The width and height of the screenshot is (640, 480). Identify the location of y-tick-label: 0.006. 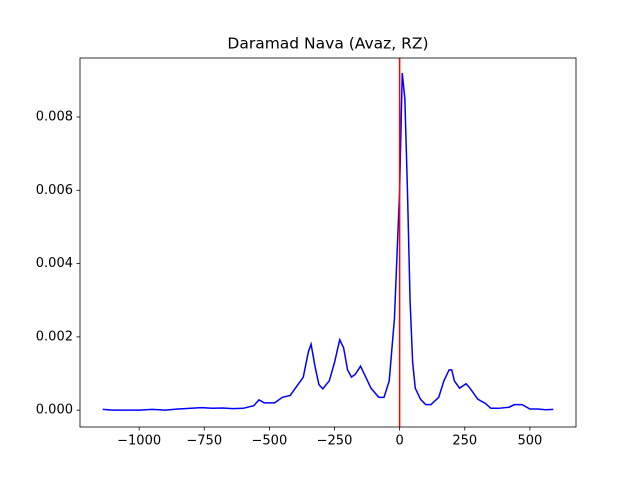
(54, 190).